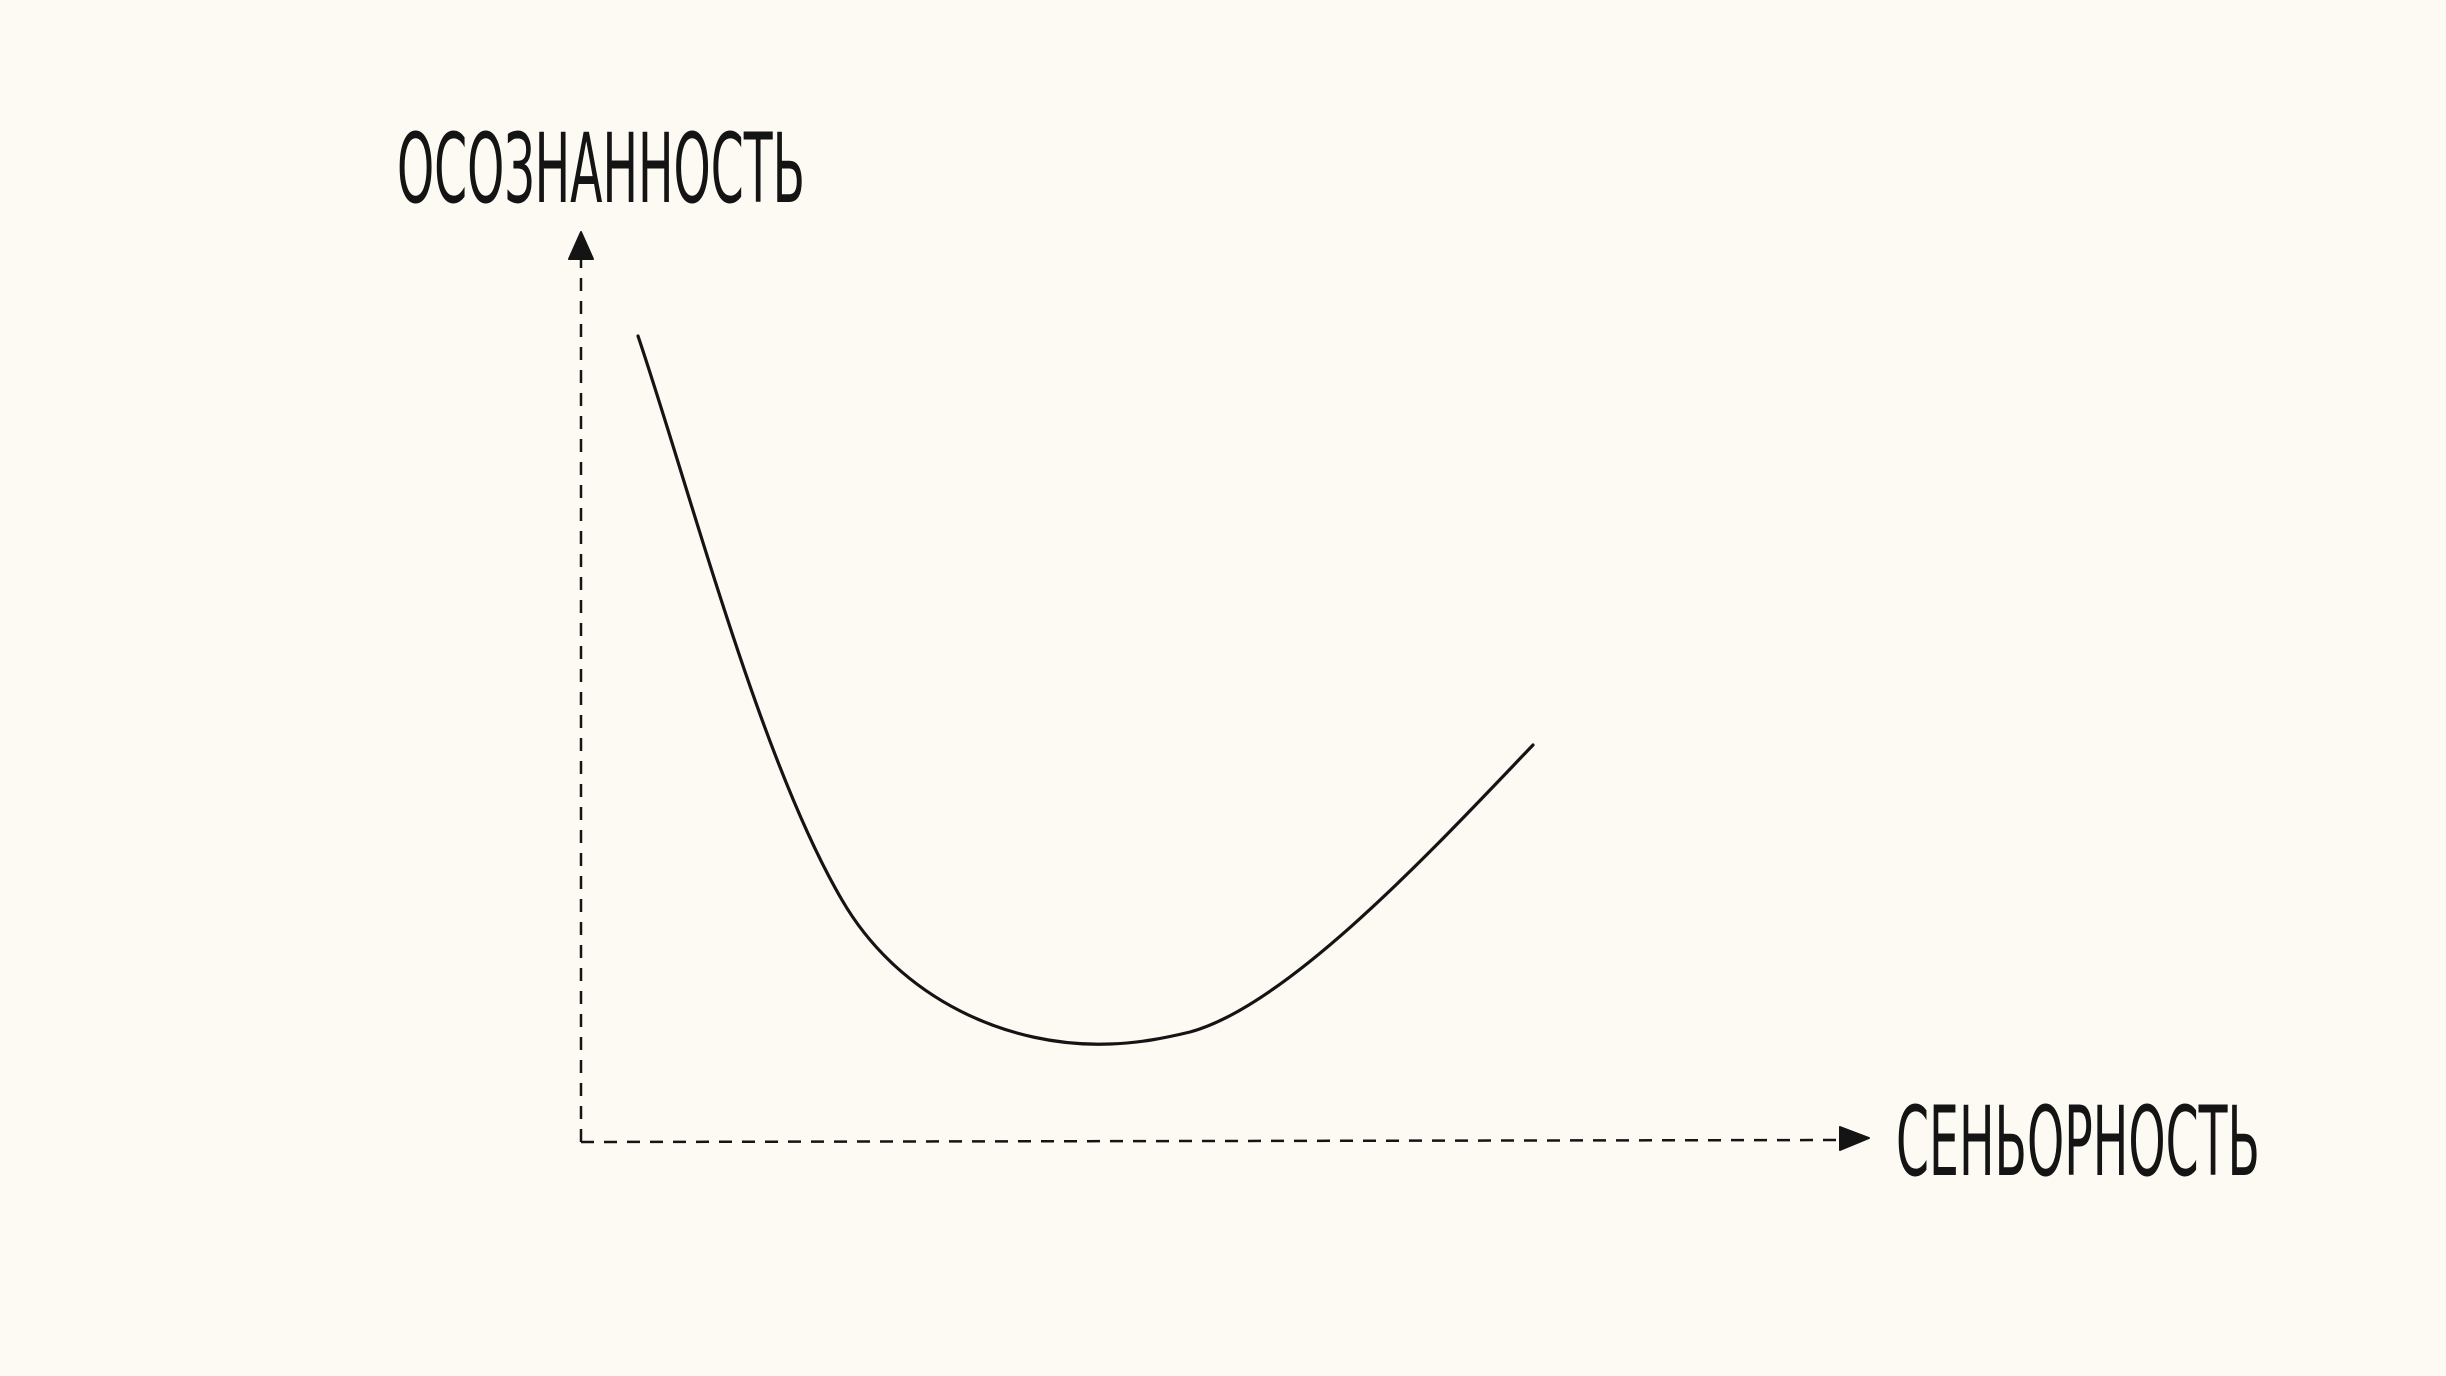  Describe the element at coordinates (581, 686) in the screenshot. I see `y-axis` at that location.